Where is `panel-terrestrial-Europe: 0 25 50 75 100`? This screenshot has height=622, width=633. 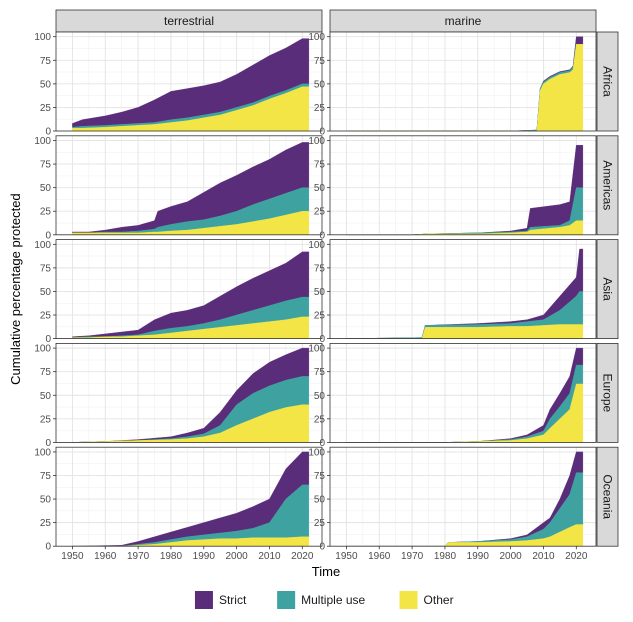
panel-terrestrial-Europe: 0 25 50 75 100 is located at coordinates (178, 395).